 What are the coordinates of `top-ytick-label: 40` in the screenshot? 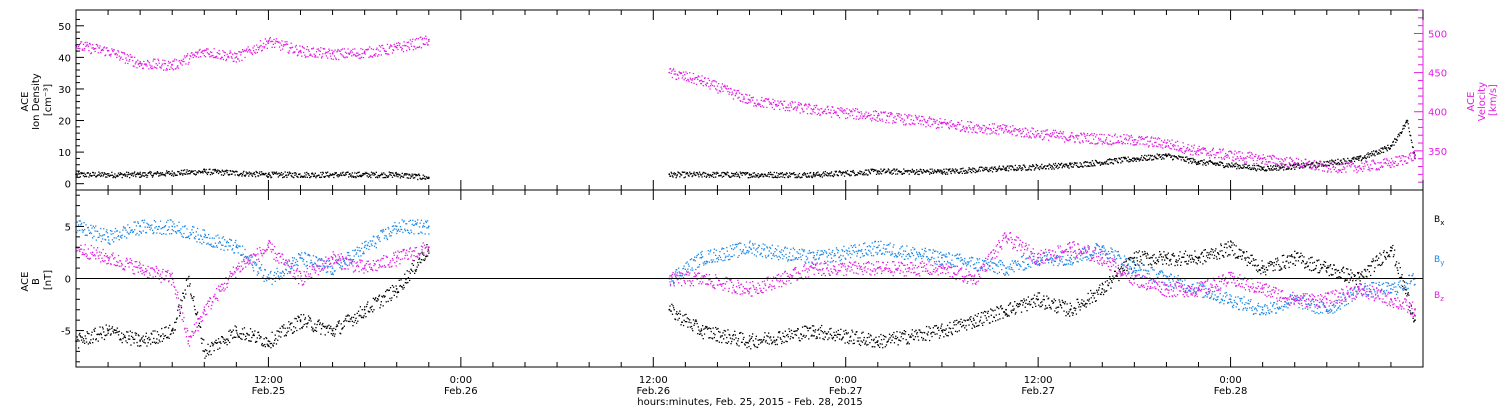 It's located at (64, 58).